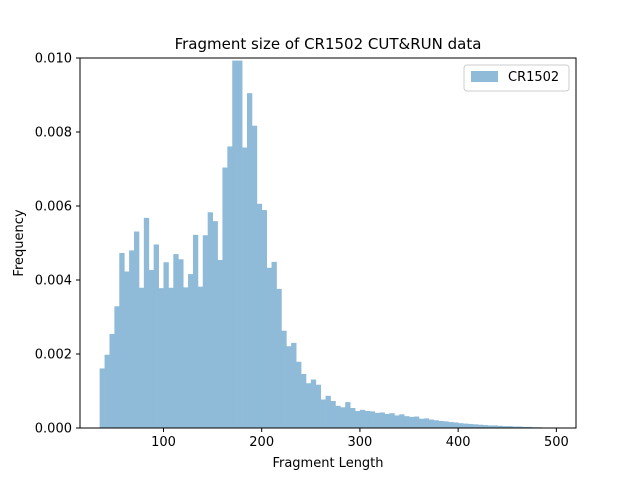  I want to click on y-tick-label: 0.006, so click(53, 207).